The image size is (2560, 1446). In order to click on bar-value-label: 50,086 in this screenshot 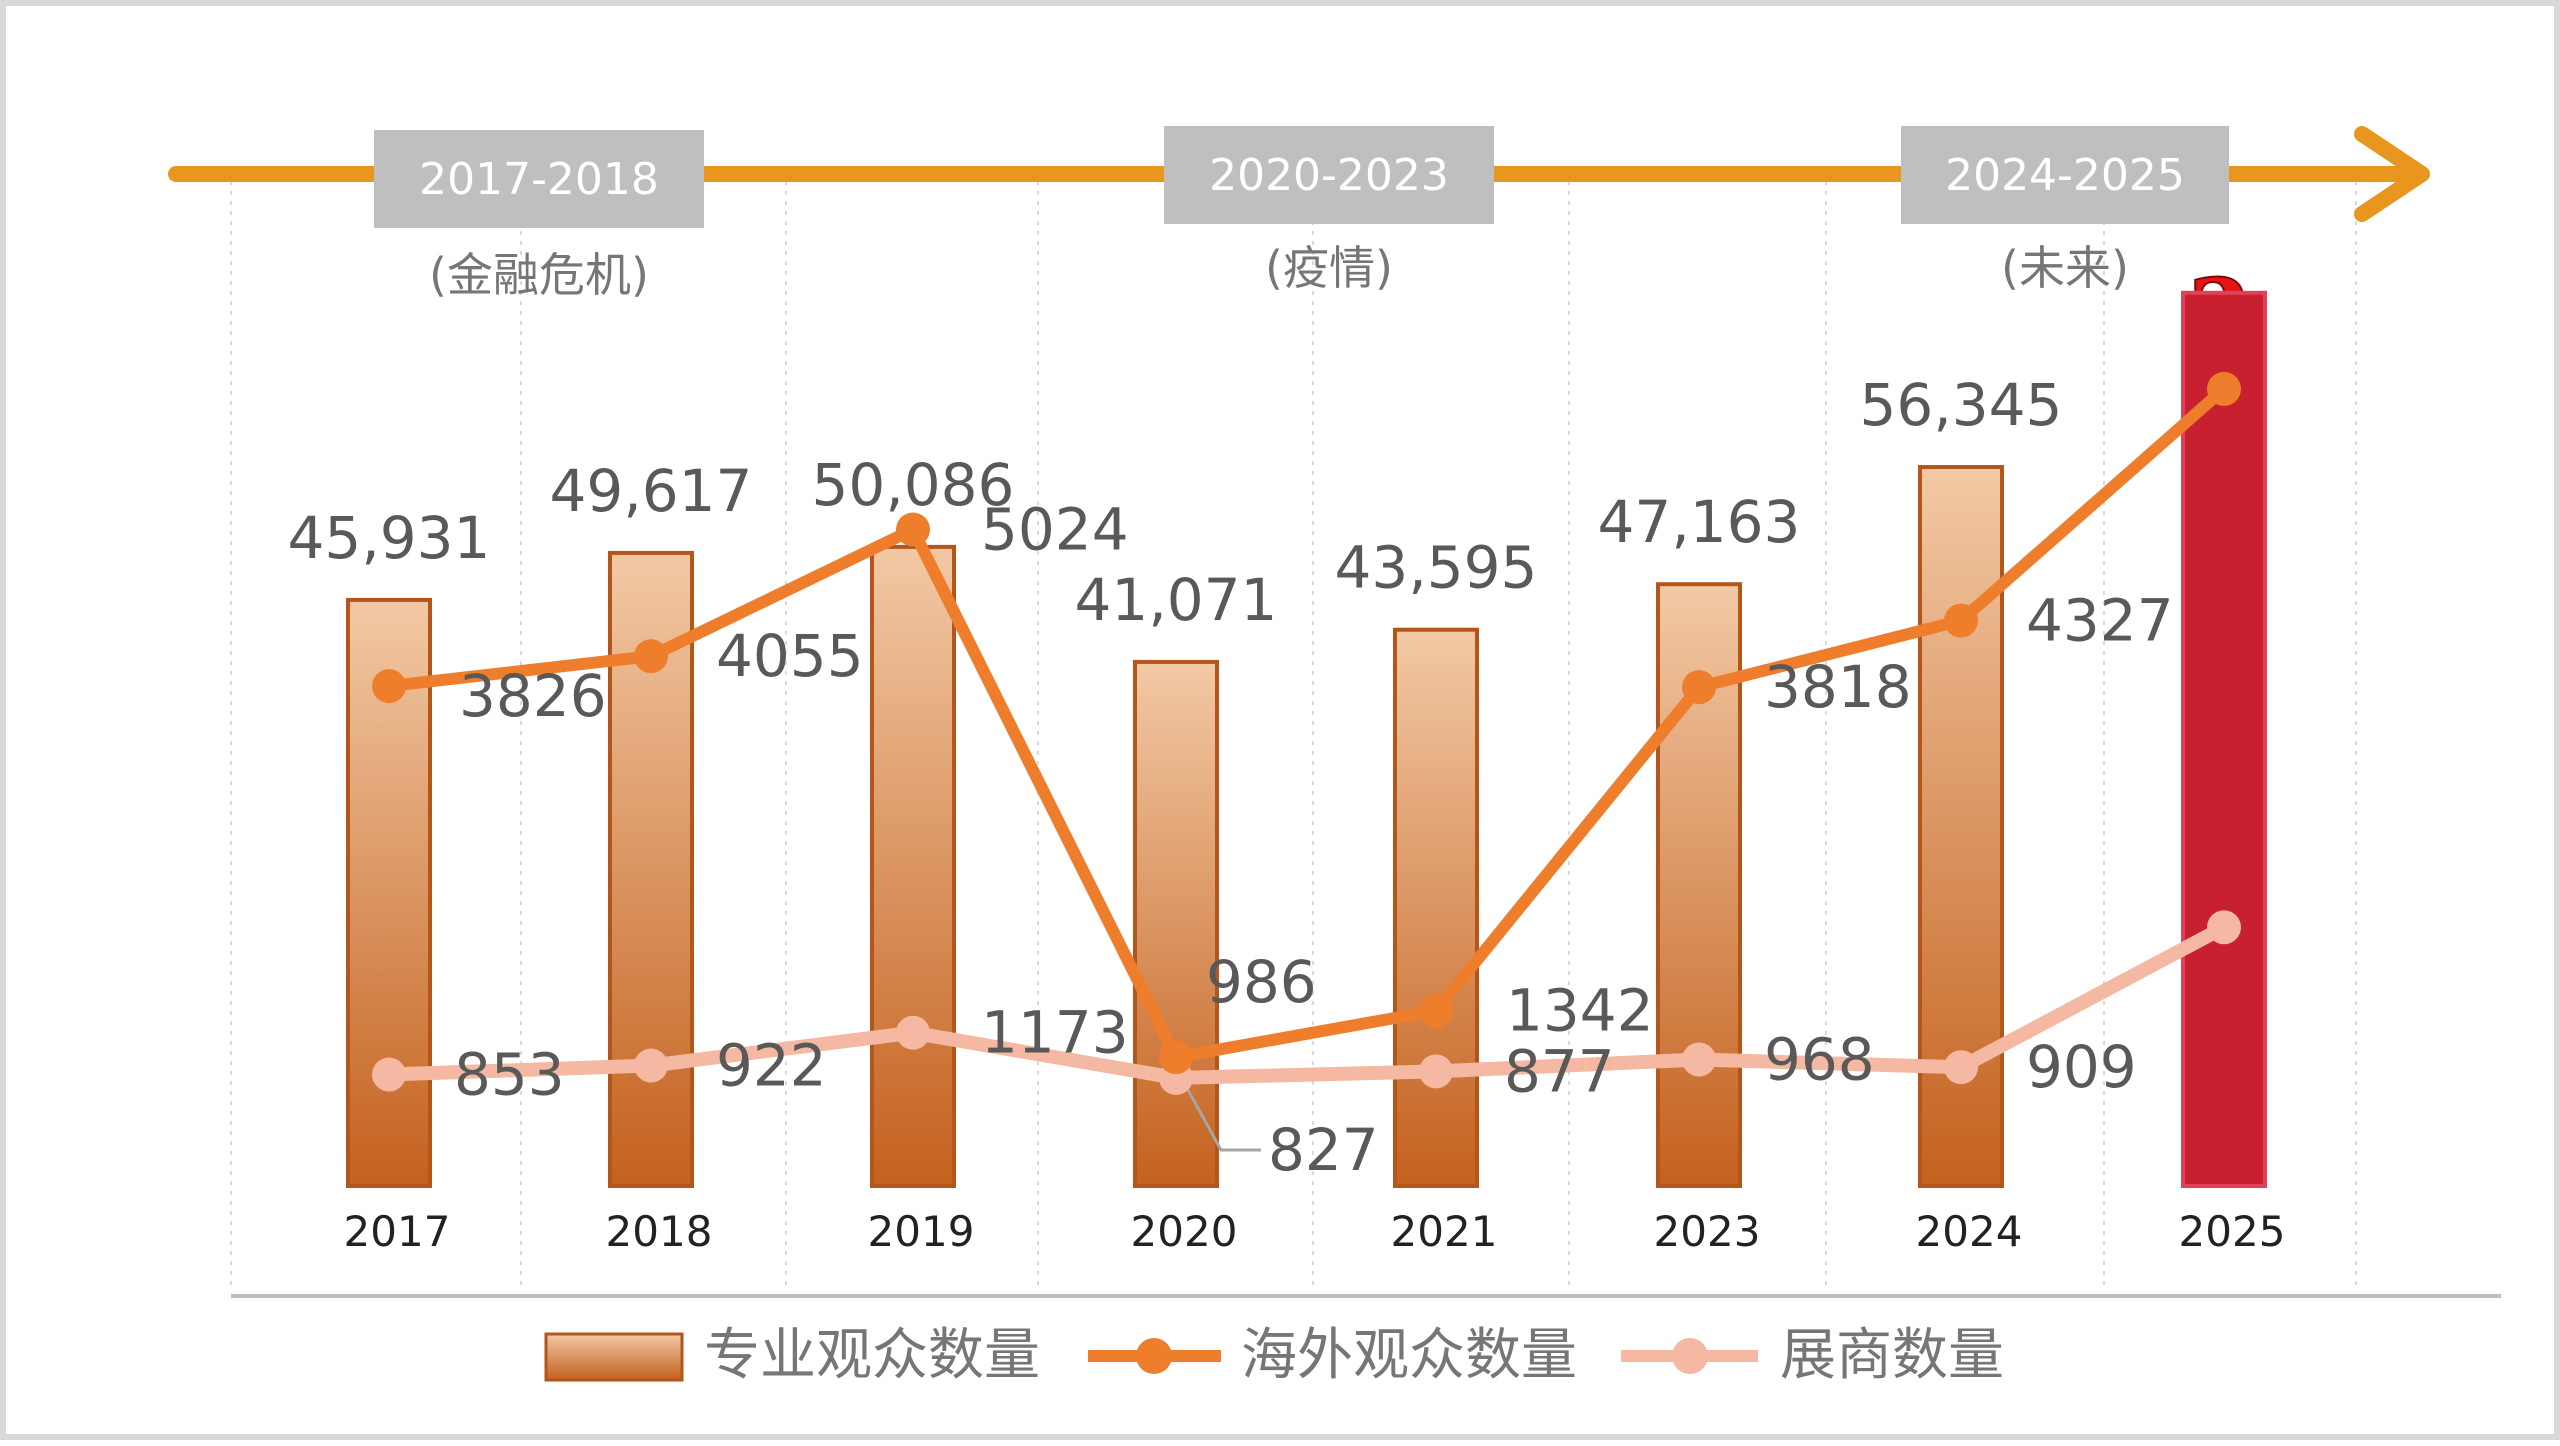, I will do `click(913, 485)`.